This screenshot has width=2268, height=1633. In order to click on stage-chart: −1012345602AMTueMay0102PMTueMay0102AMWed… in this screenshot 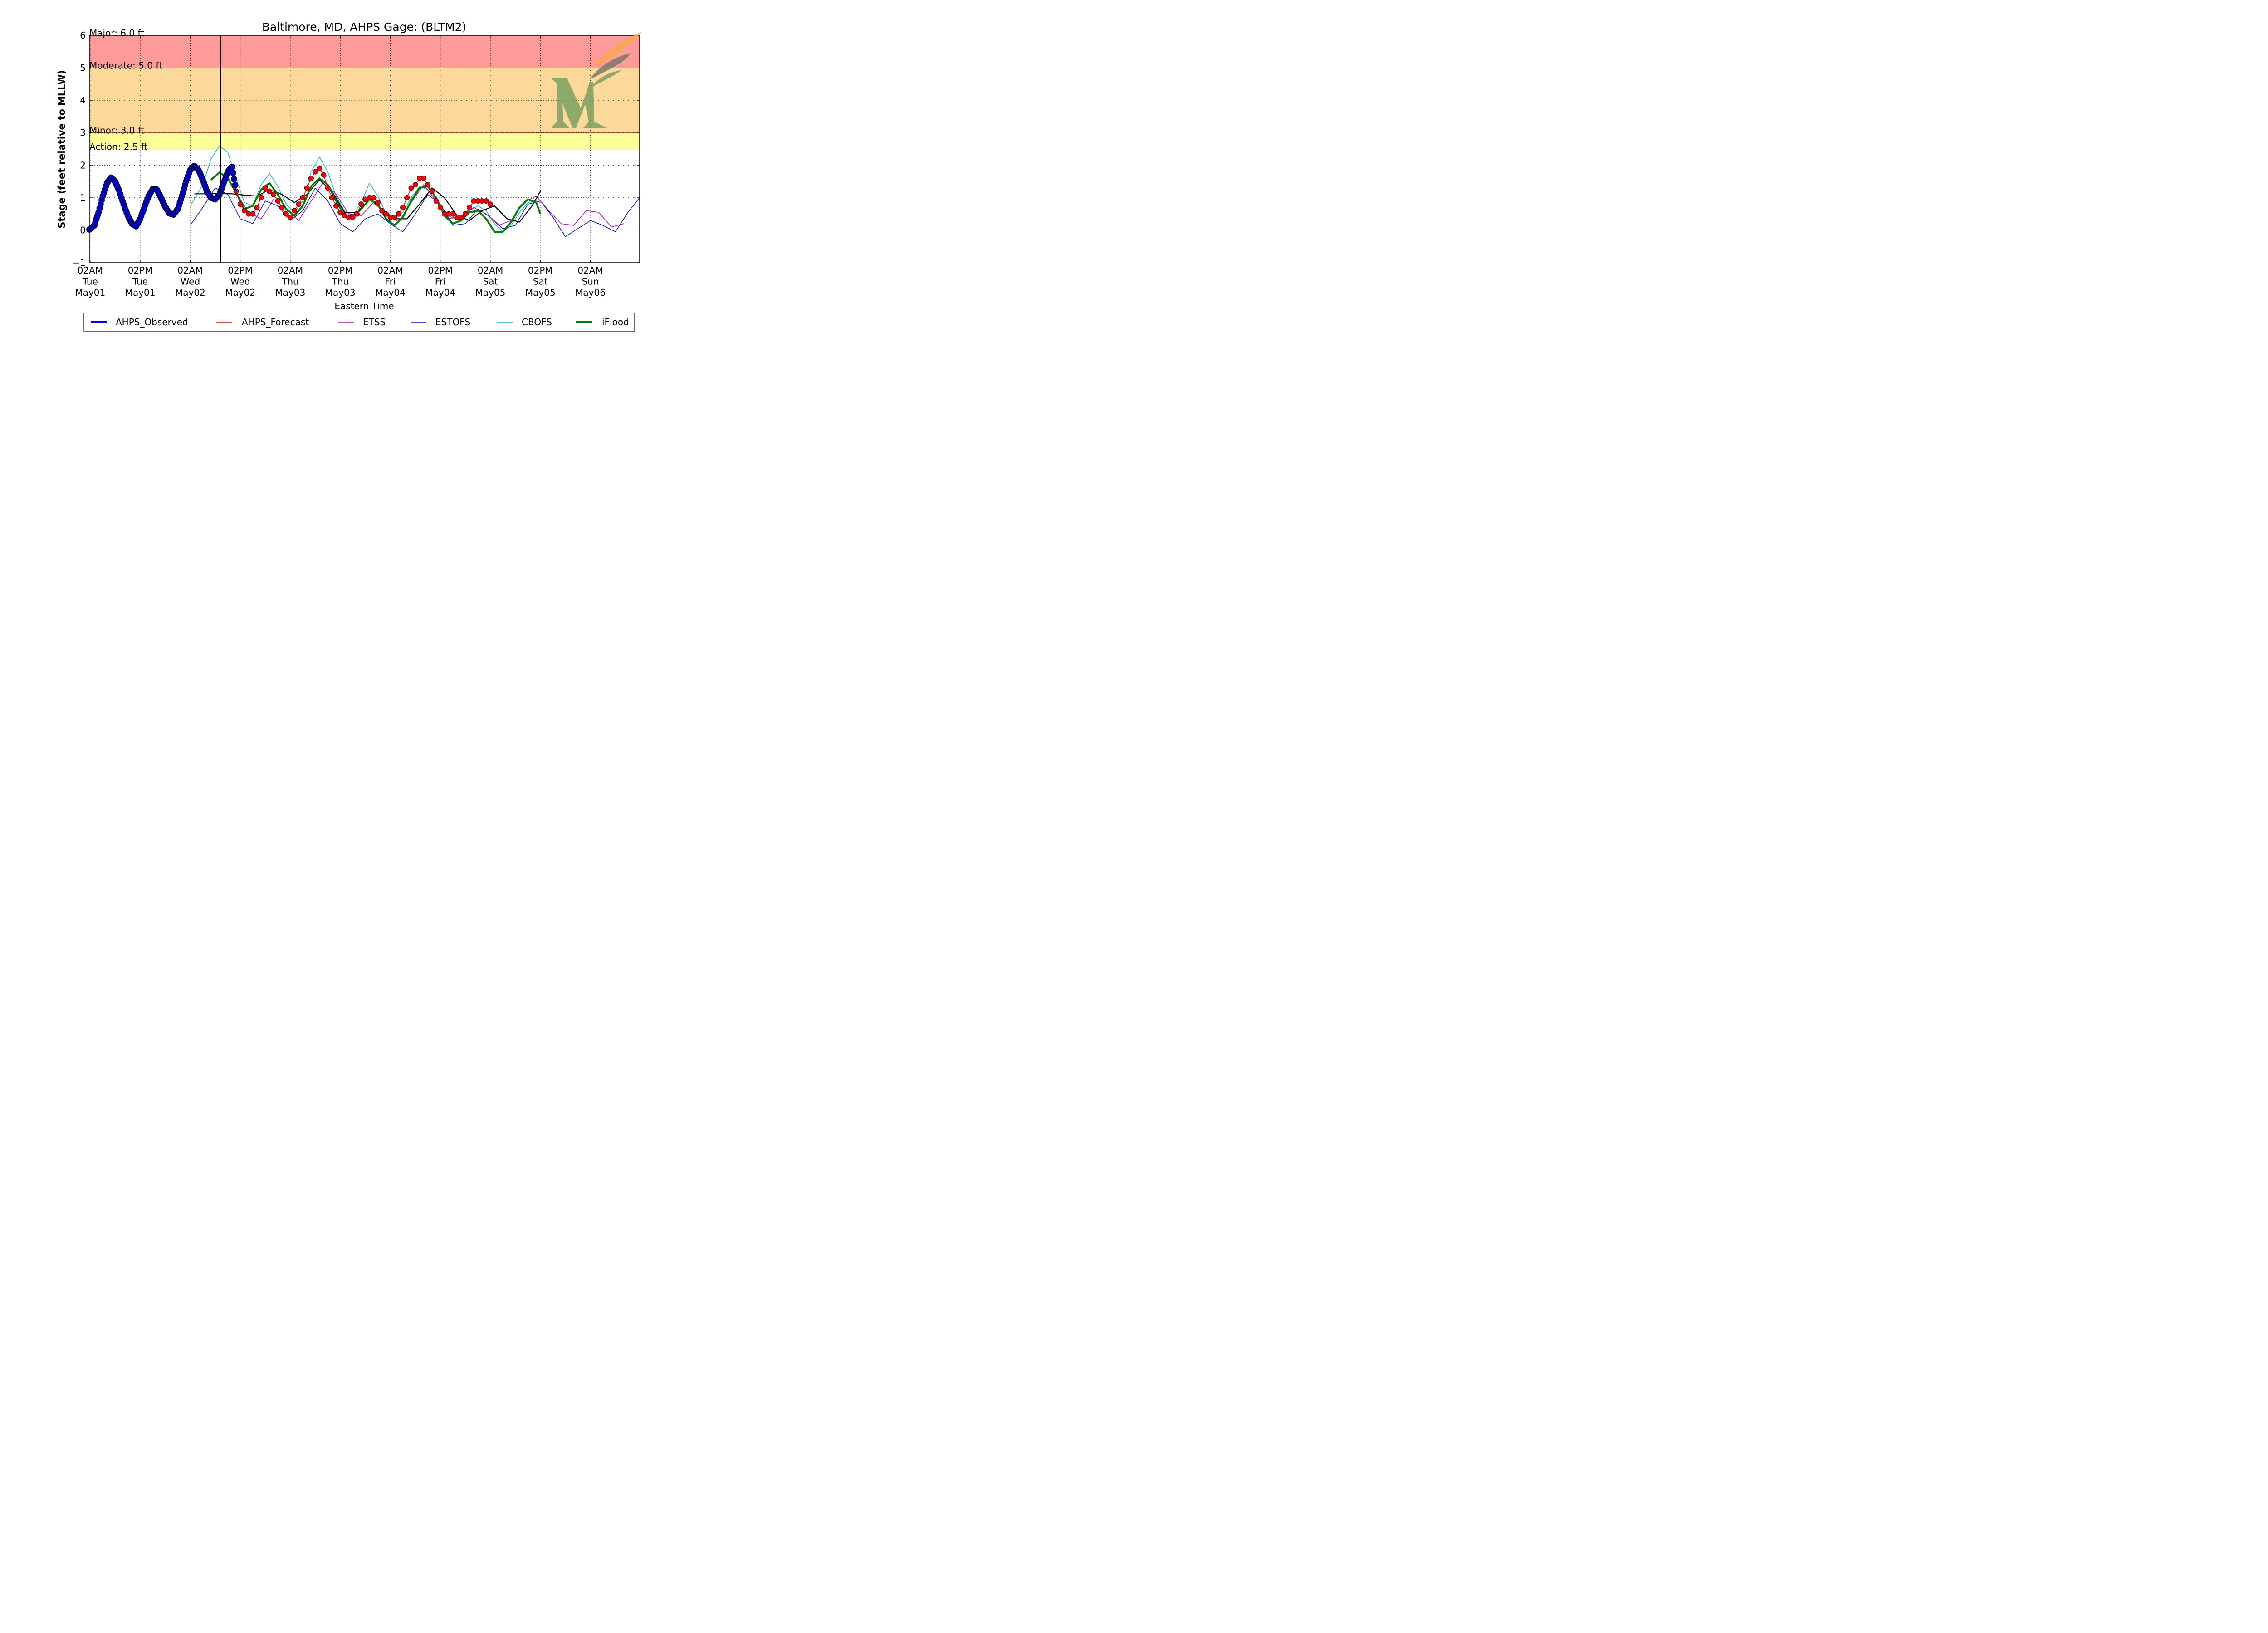, I will do `click(349, 176)`.